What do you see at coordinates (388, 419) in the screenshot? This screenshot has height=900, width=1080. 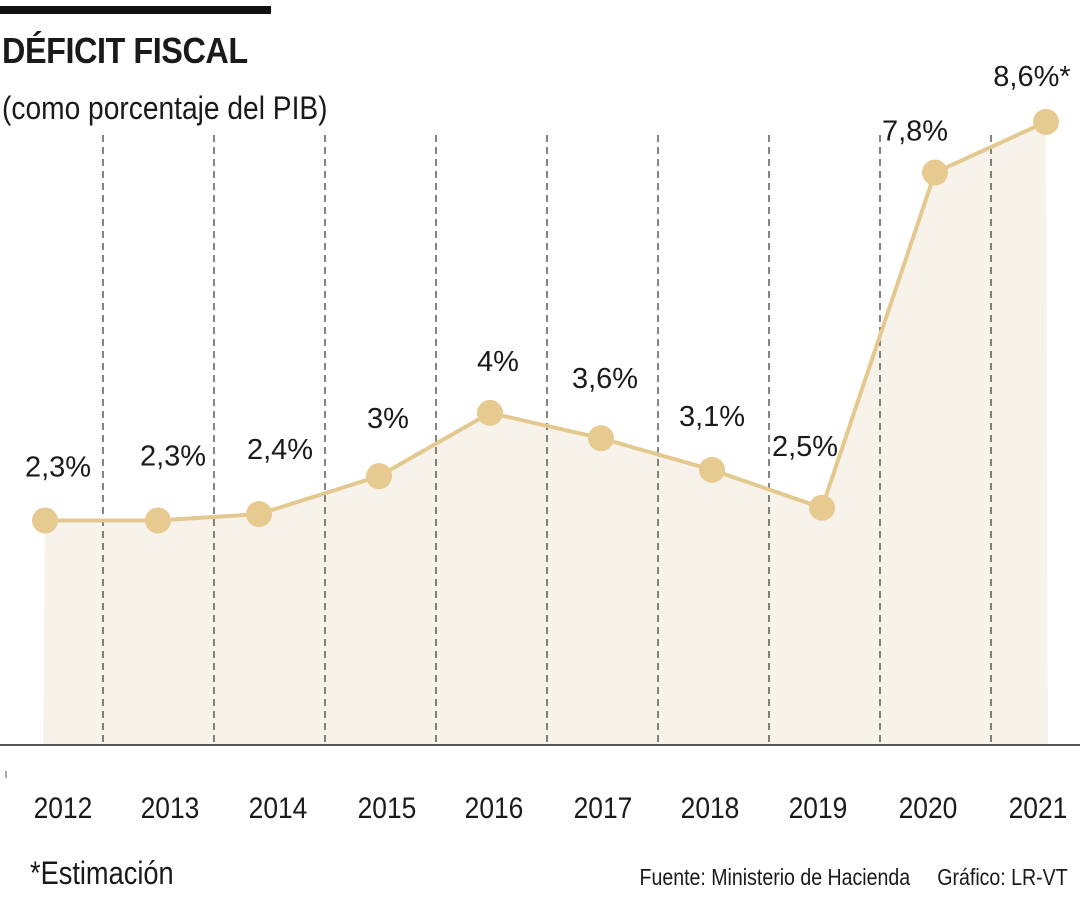 I see `data-label: 3%` at bounding box center [388, 419].